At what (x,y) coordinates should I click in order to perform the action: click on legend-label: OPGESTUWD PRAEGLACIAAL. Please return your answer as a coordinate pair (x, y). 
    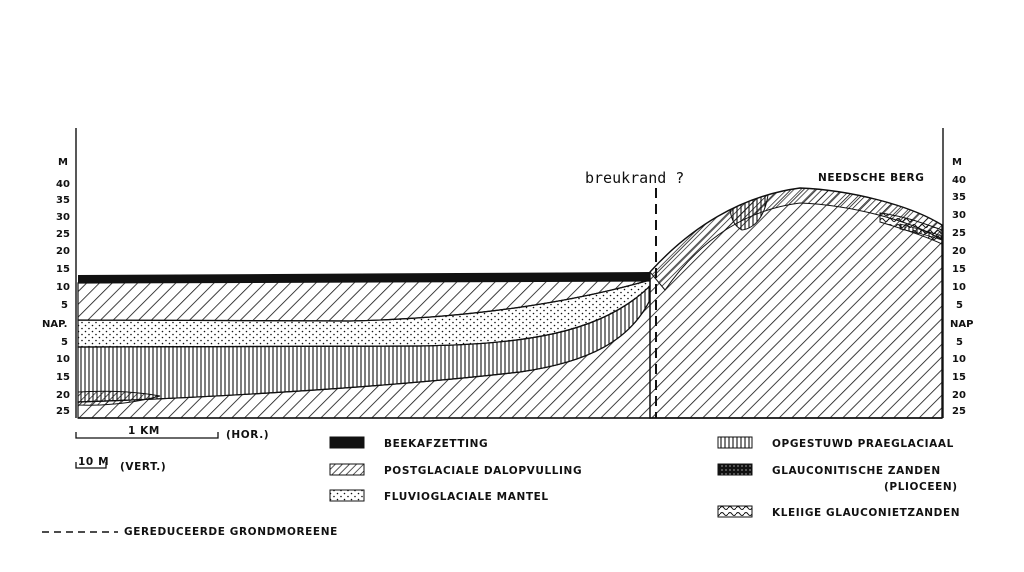
    Looking at the image, I should click on (863, 444).